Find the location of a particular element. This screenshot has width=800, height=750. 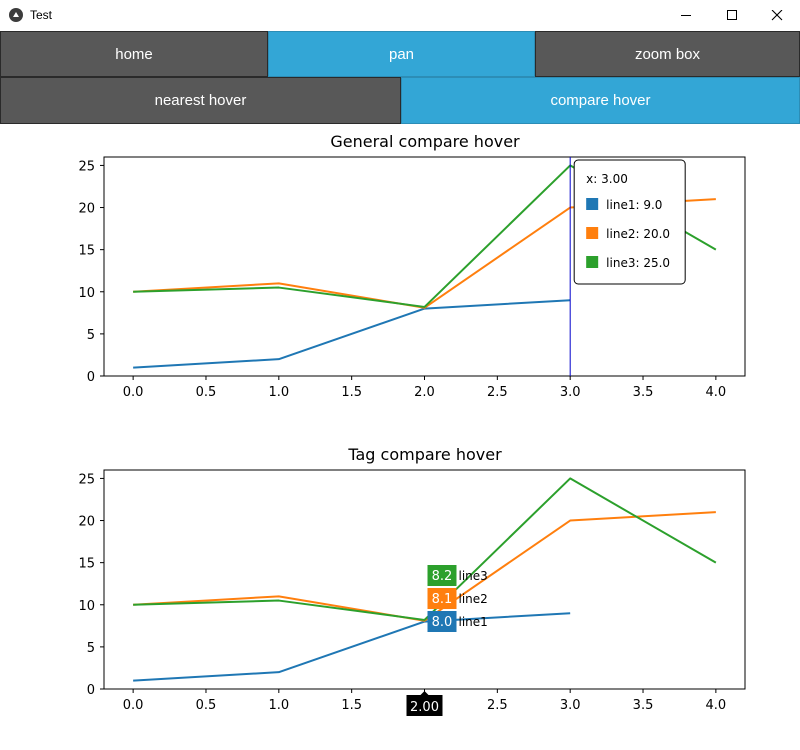

zoom-box-button-label: zoom box is located at coordinates (667, 54).